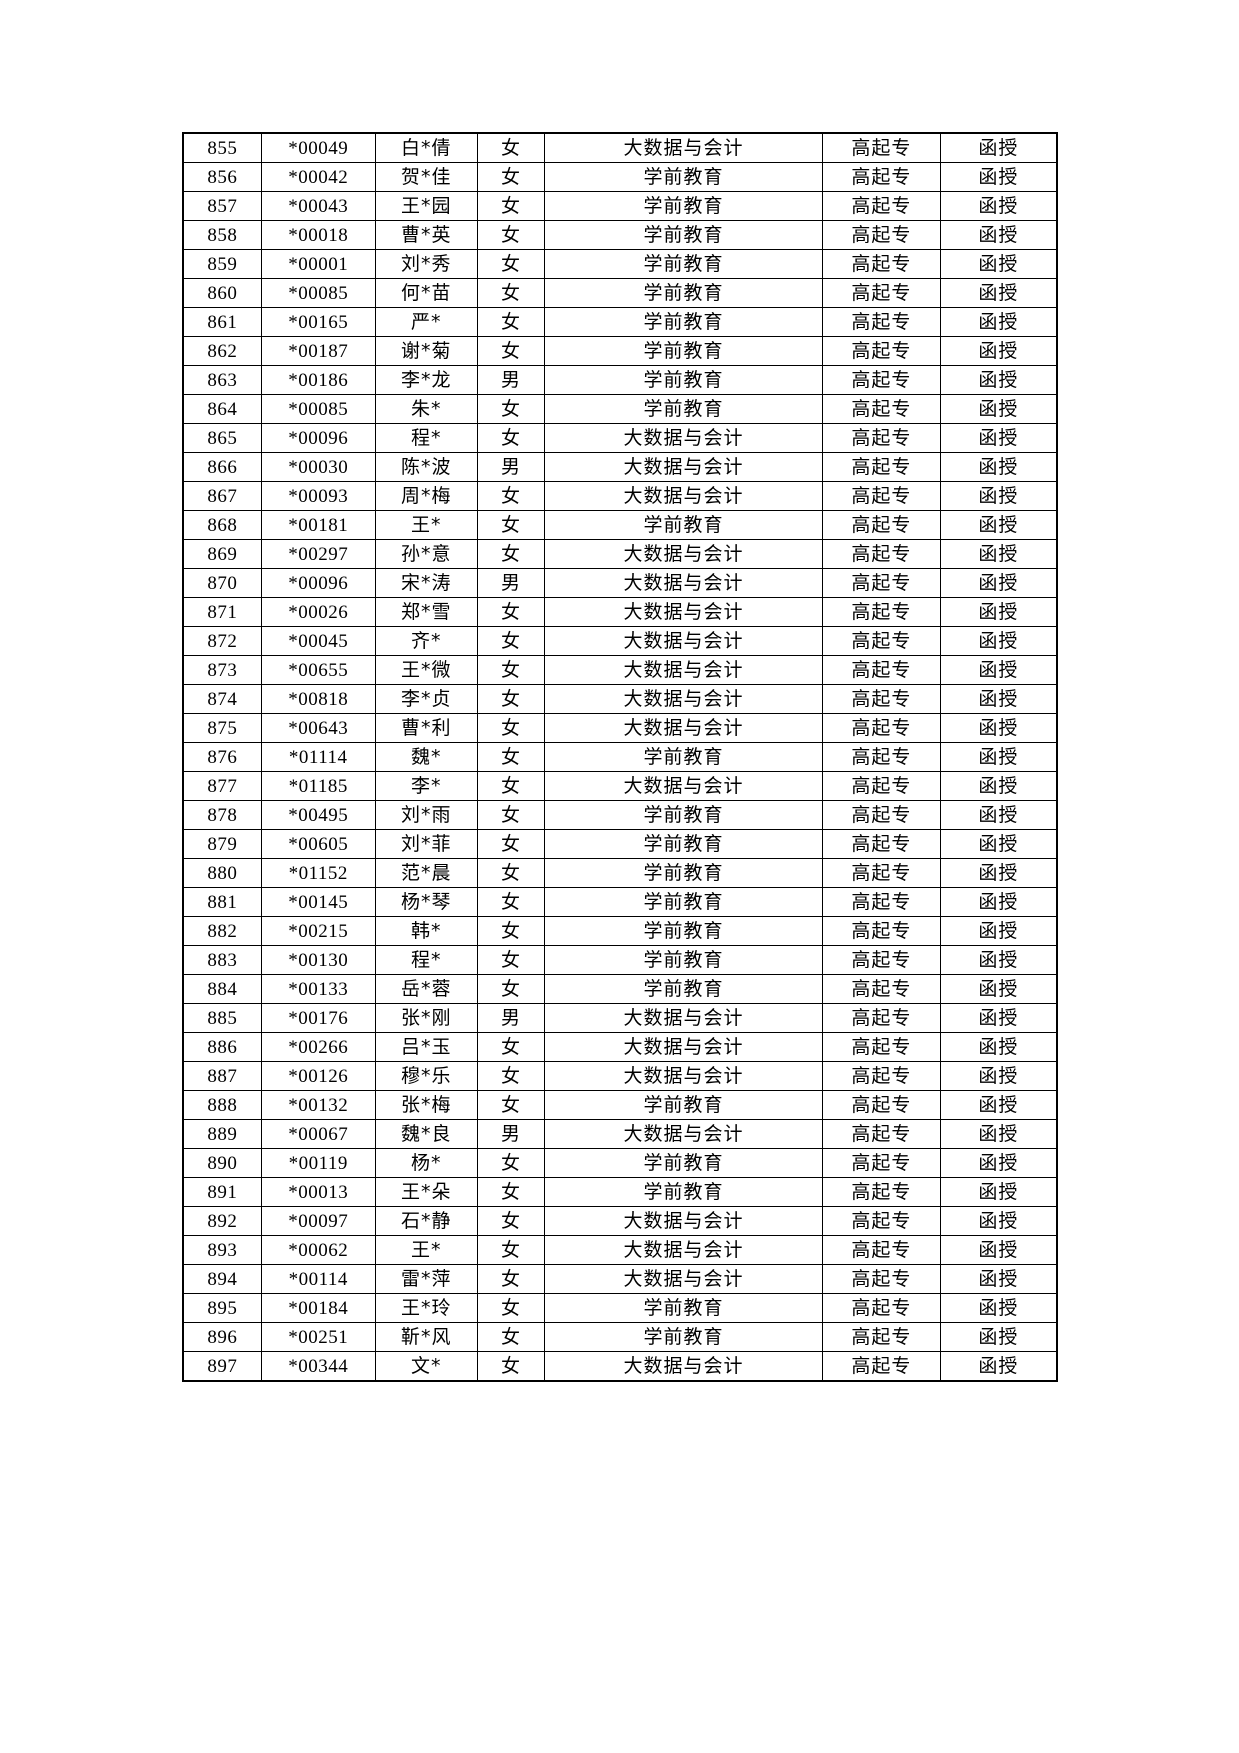 The width and height of the screenshot is (1239, 1753). I want to click on cell-candidate-id: *00001, so click(318, 264).